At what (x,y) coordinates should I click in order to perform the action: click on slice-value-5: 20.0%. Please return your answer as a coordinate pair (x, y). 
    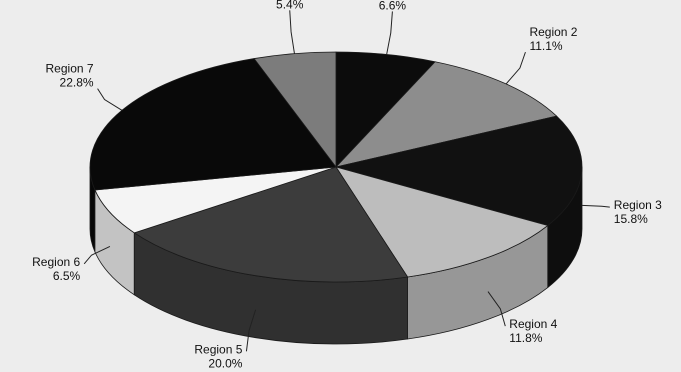
    Looking at the image, I should click on (225, 363).